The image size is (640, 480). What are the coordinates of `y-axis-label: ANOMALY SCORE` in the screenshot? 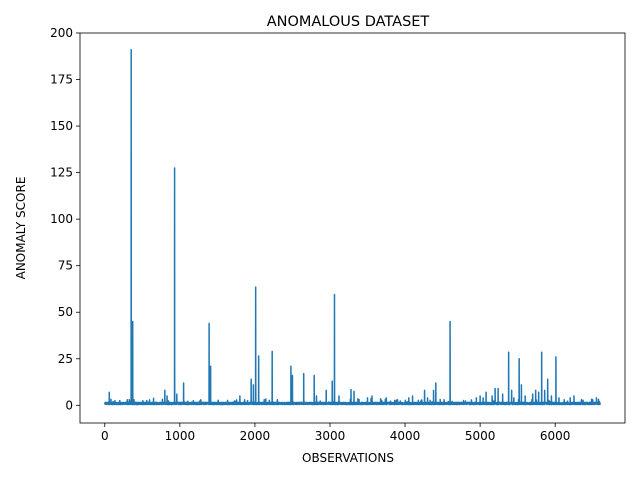 It's located at (21, 228).